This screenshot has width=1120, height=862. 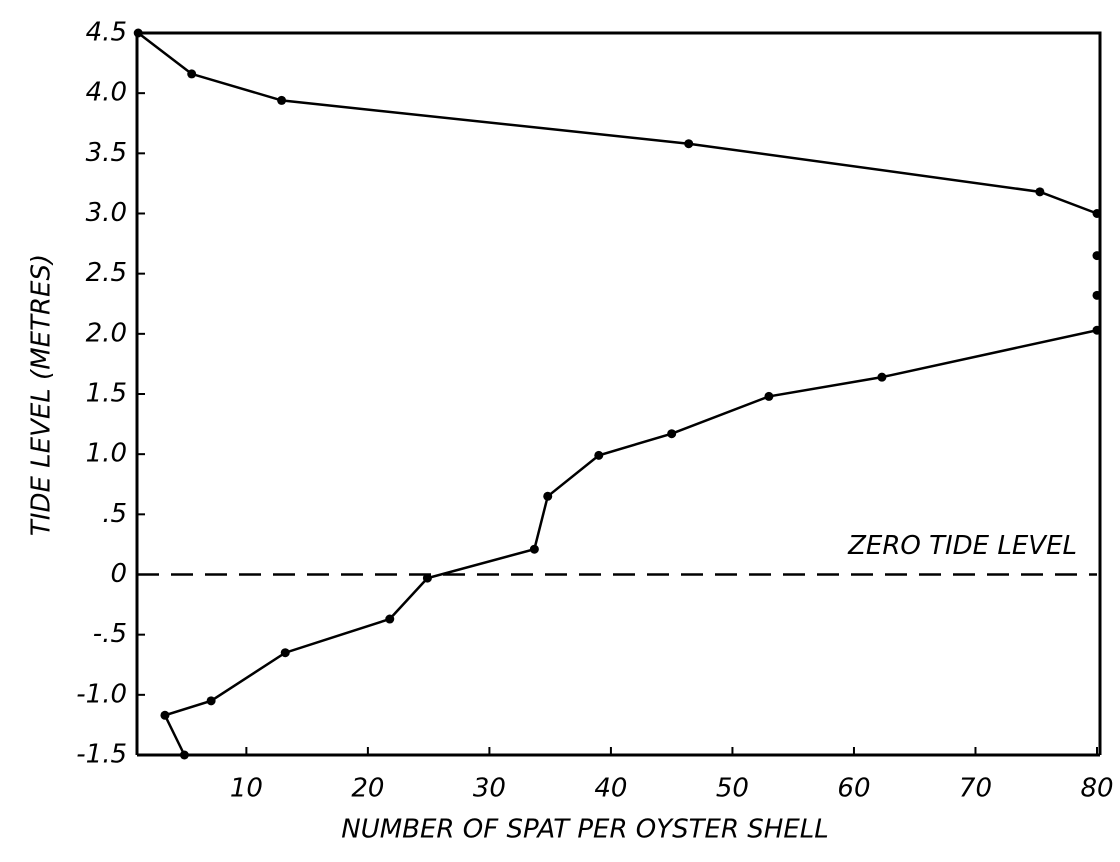 I want to click on x-axis-title: NUMBER OF SPAT PER OYSTER SHELL, so click(x=585, y=830).